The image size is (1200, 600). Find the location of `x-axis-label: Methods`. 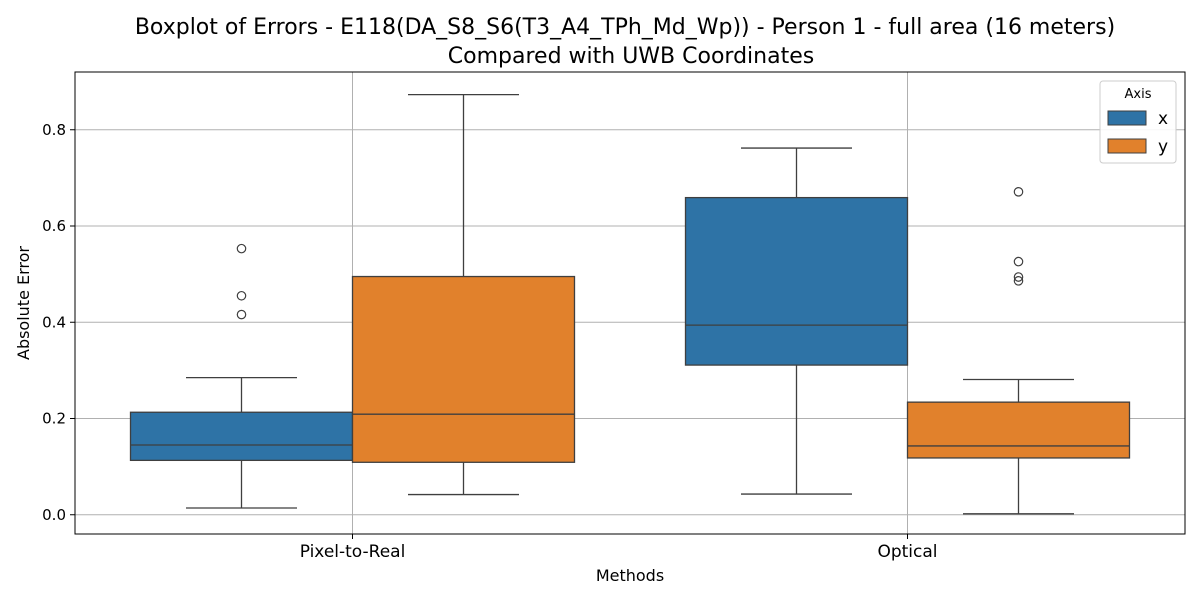

x-axis-label: Methods is located at coordinates (630, 575).